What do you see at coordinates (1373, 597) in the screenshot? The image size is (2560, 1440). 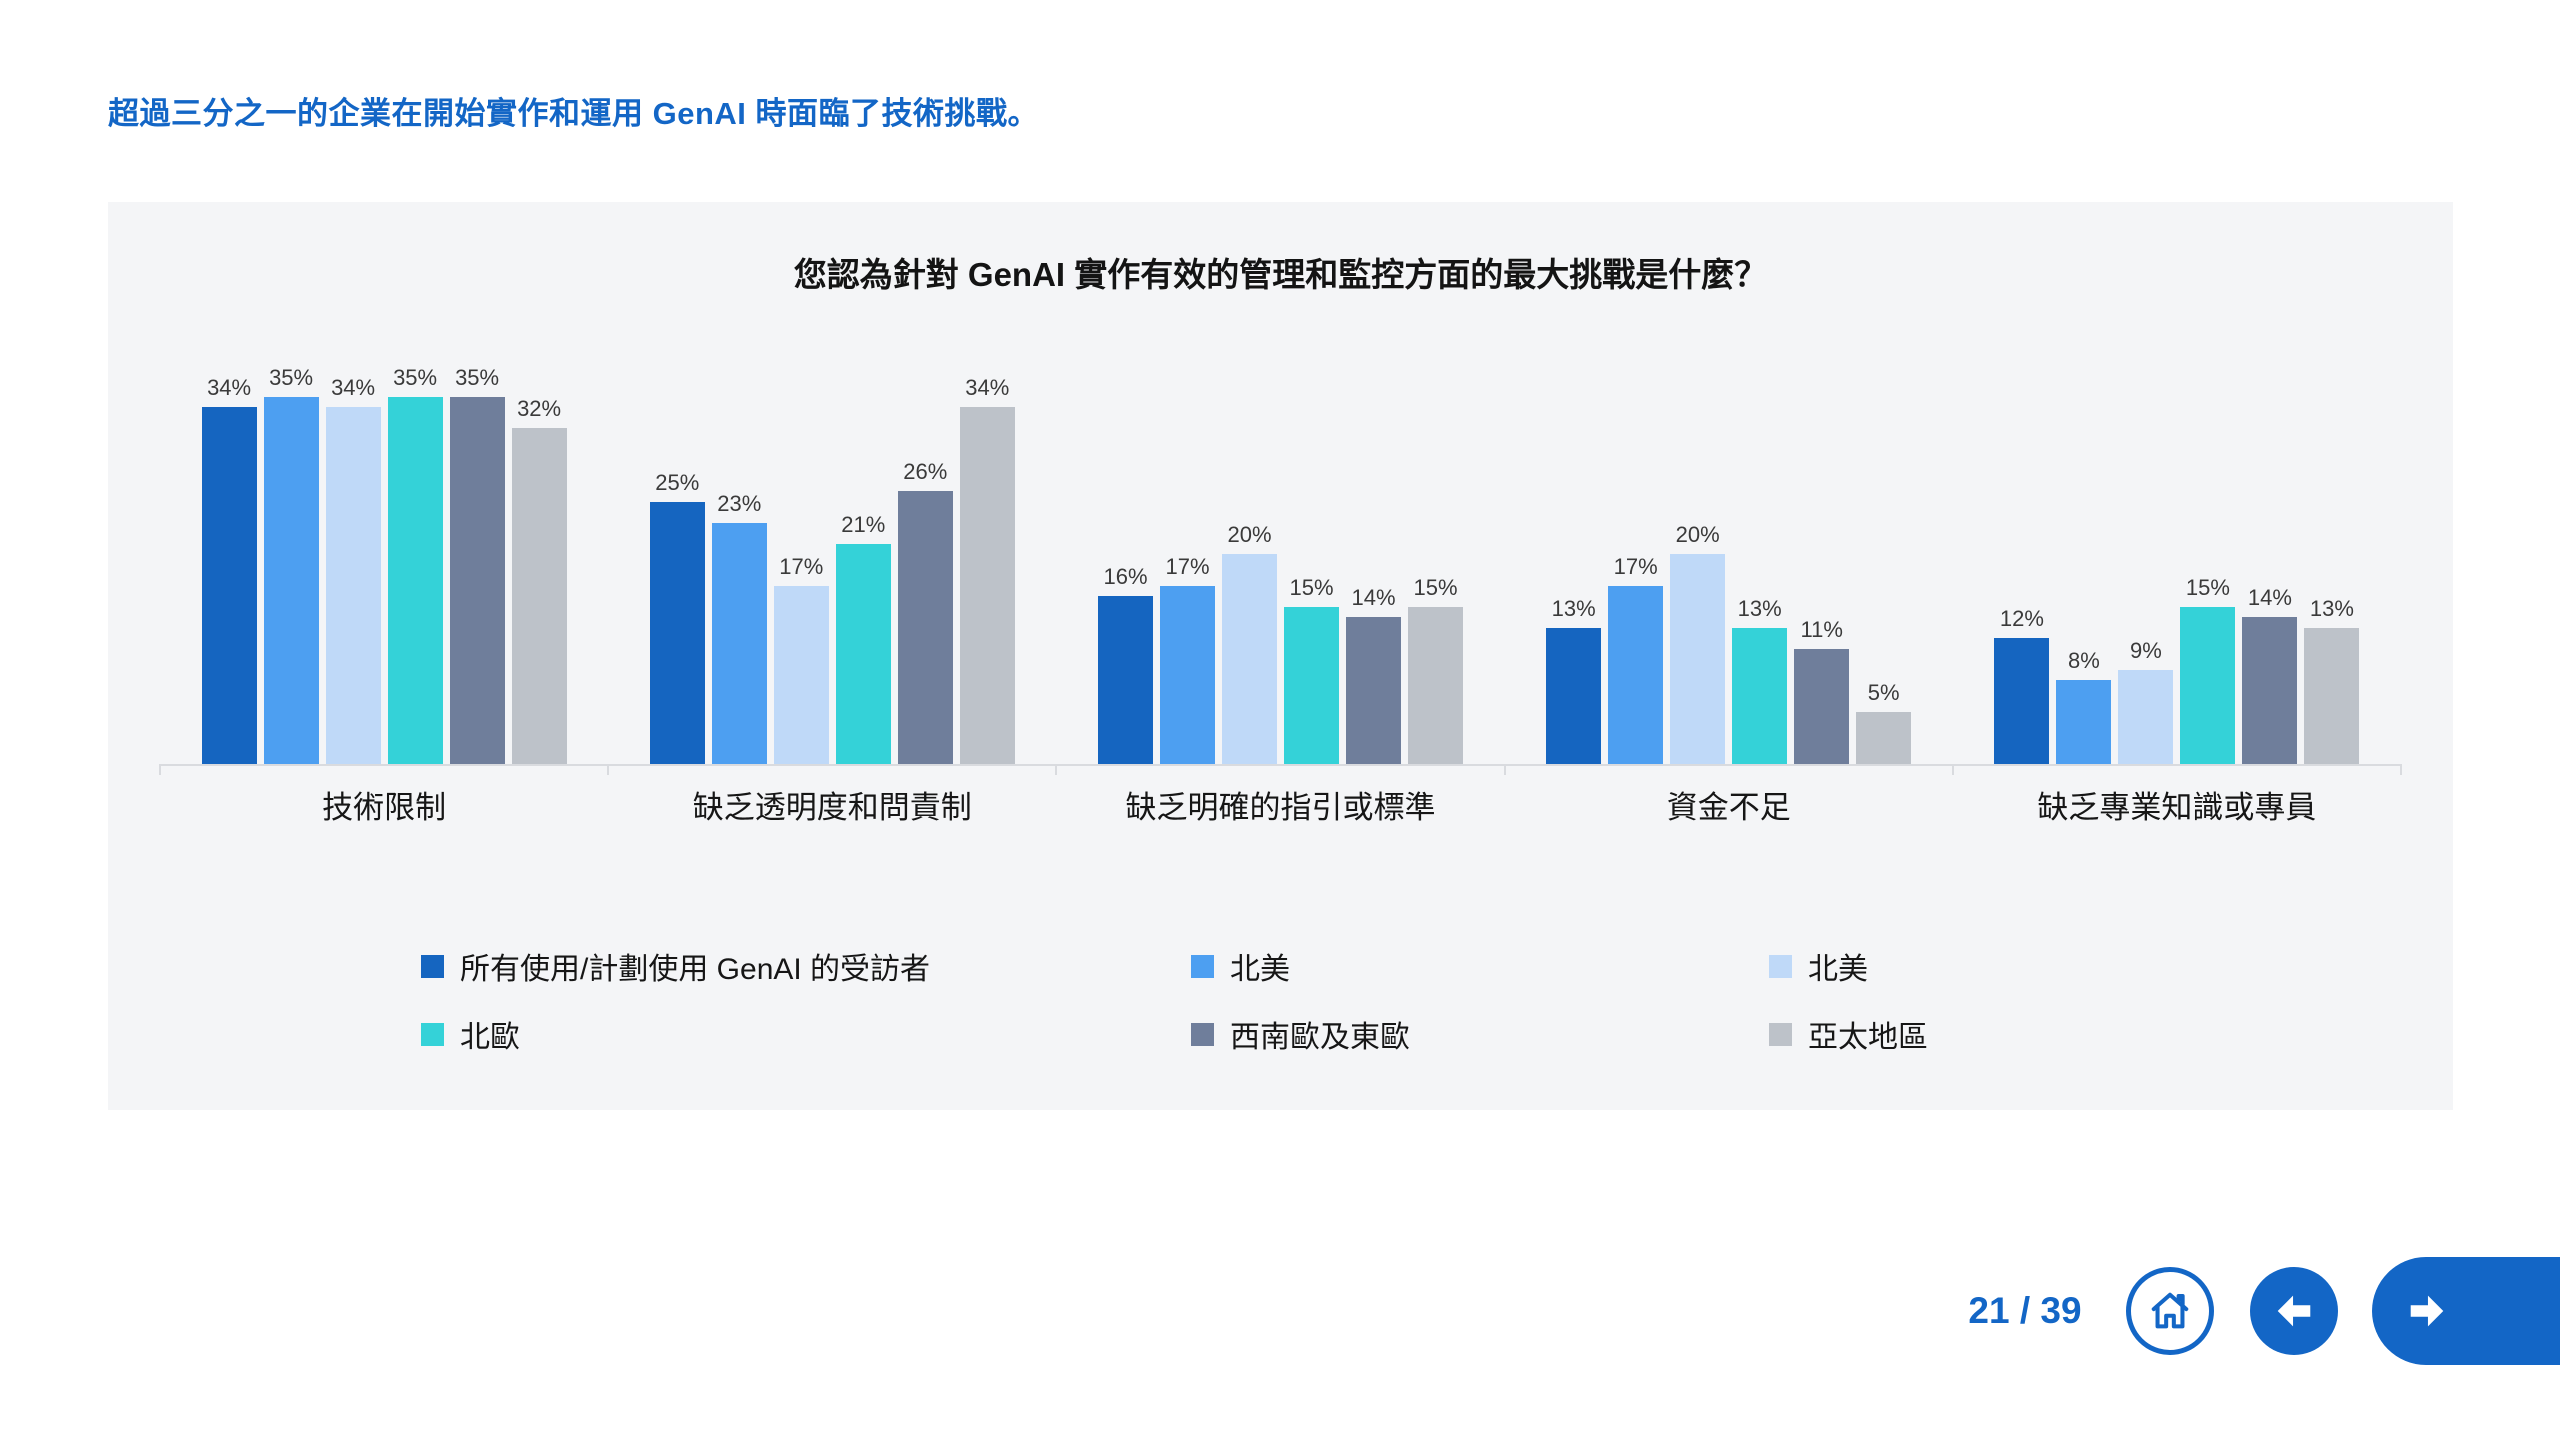 I see `bar-value-label: 14%` at bounding box center [1373, 597].